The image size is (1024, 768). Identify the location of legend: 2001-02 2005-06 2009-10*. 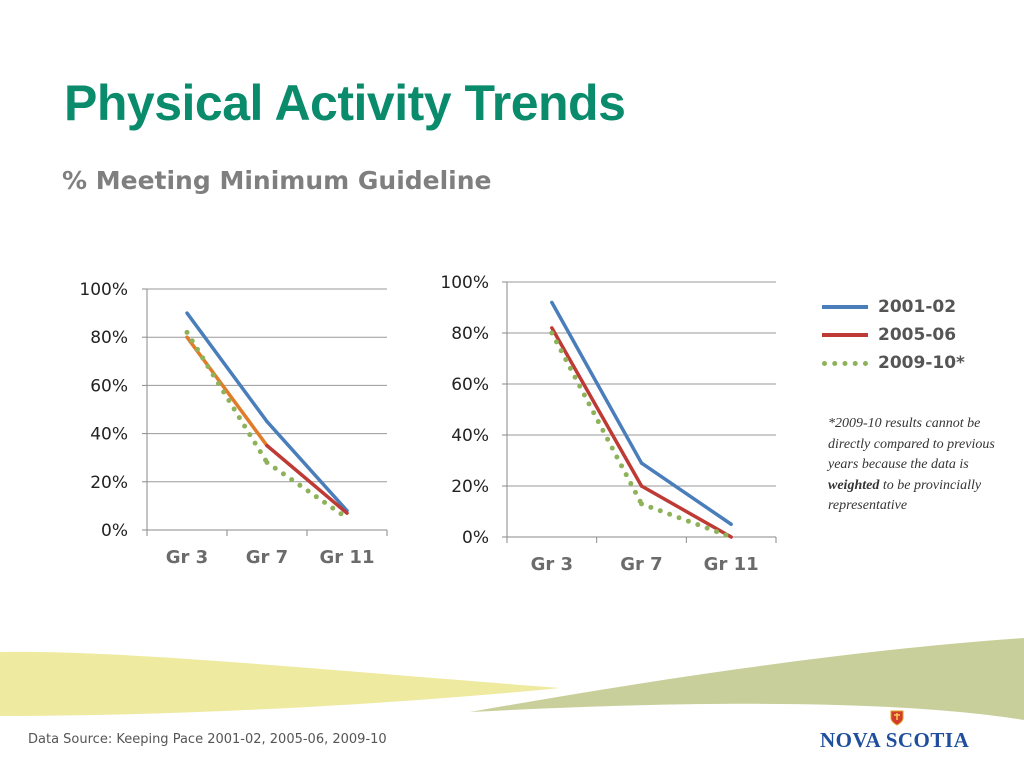
(893, 335).